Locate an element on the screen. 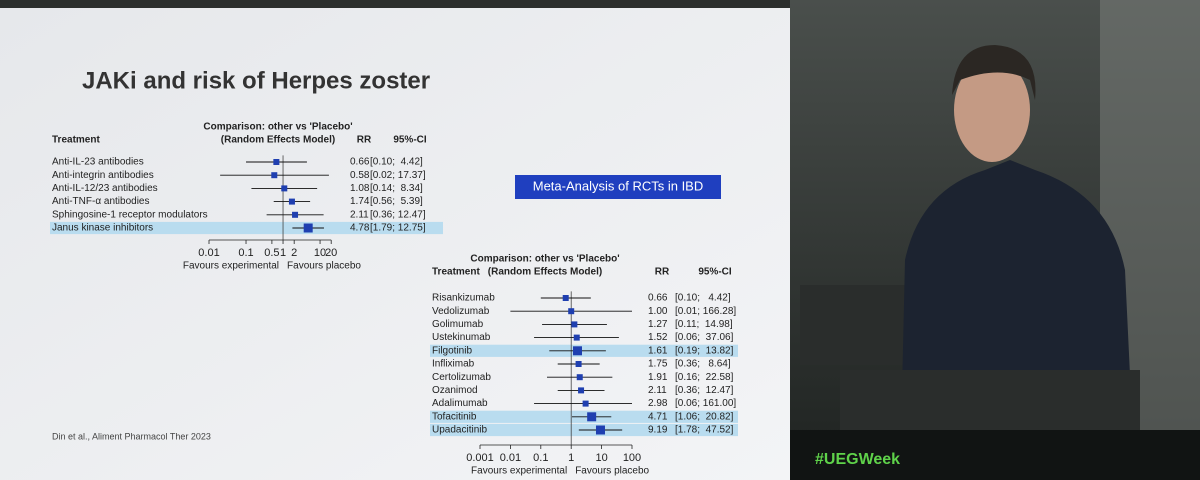  ci-label: [1.79; 12.75] is located at coordinates (398, 228).